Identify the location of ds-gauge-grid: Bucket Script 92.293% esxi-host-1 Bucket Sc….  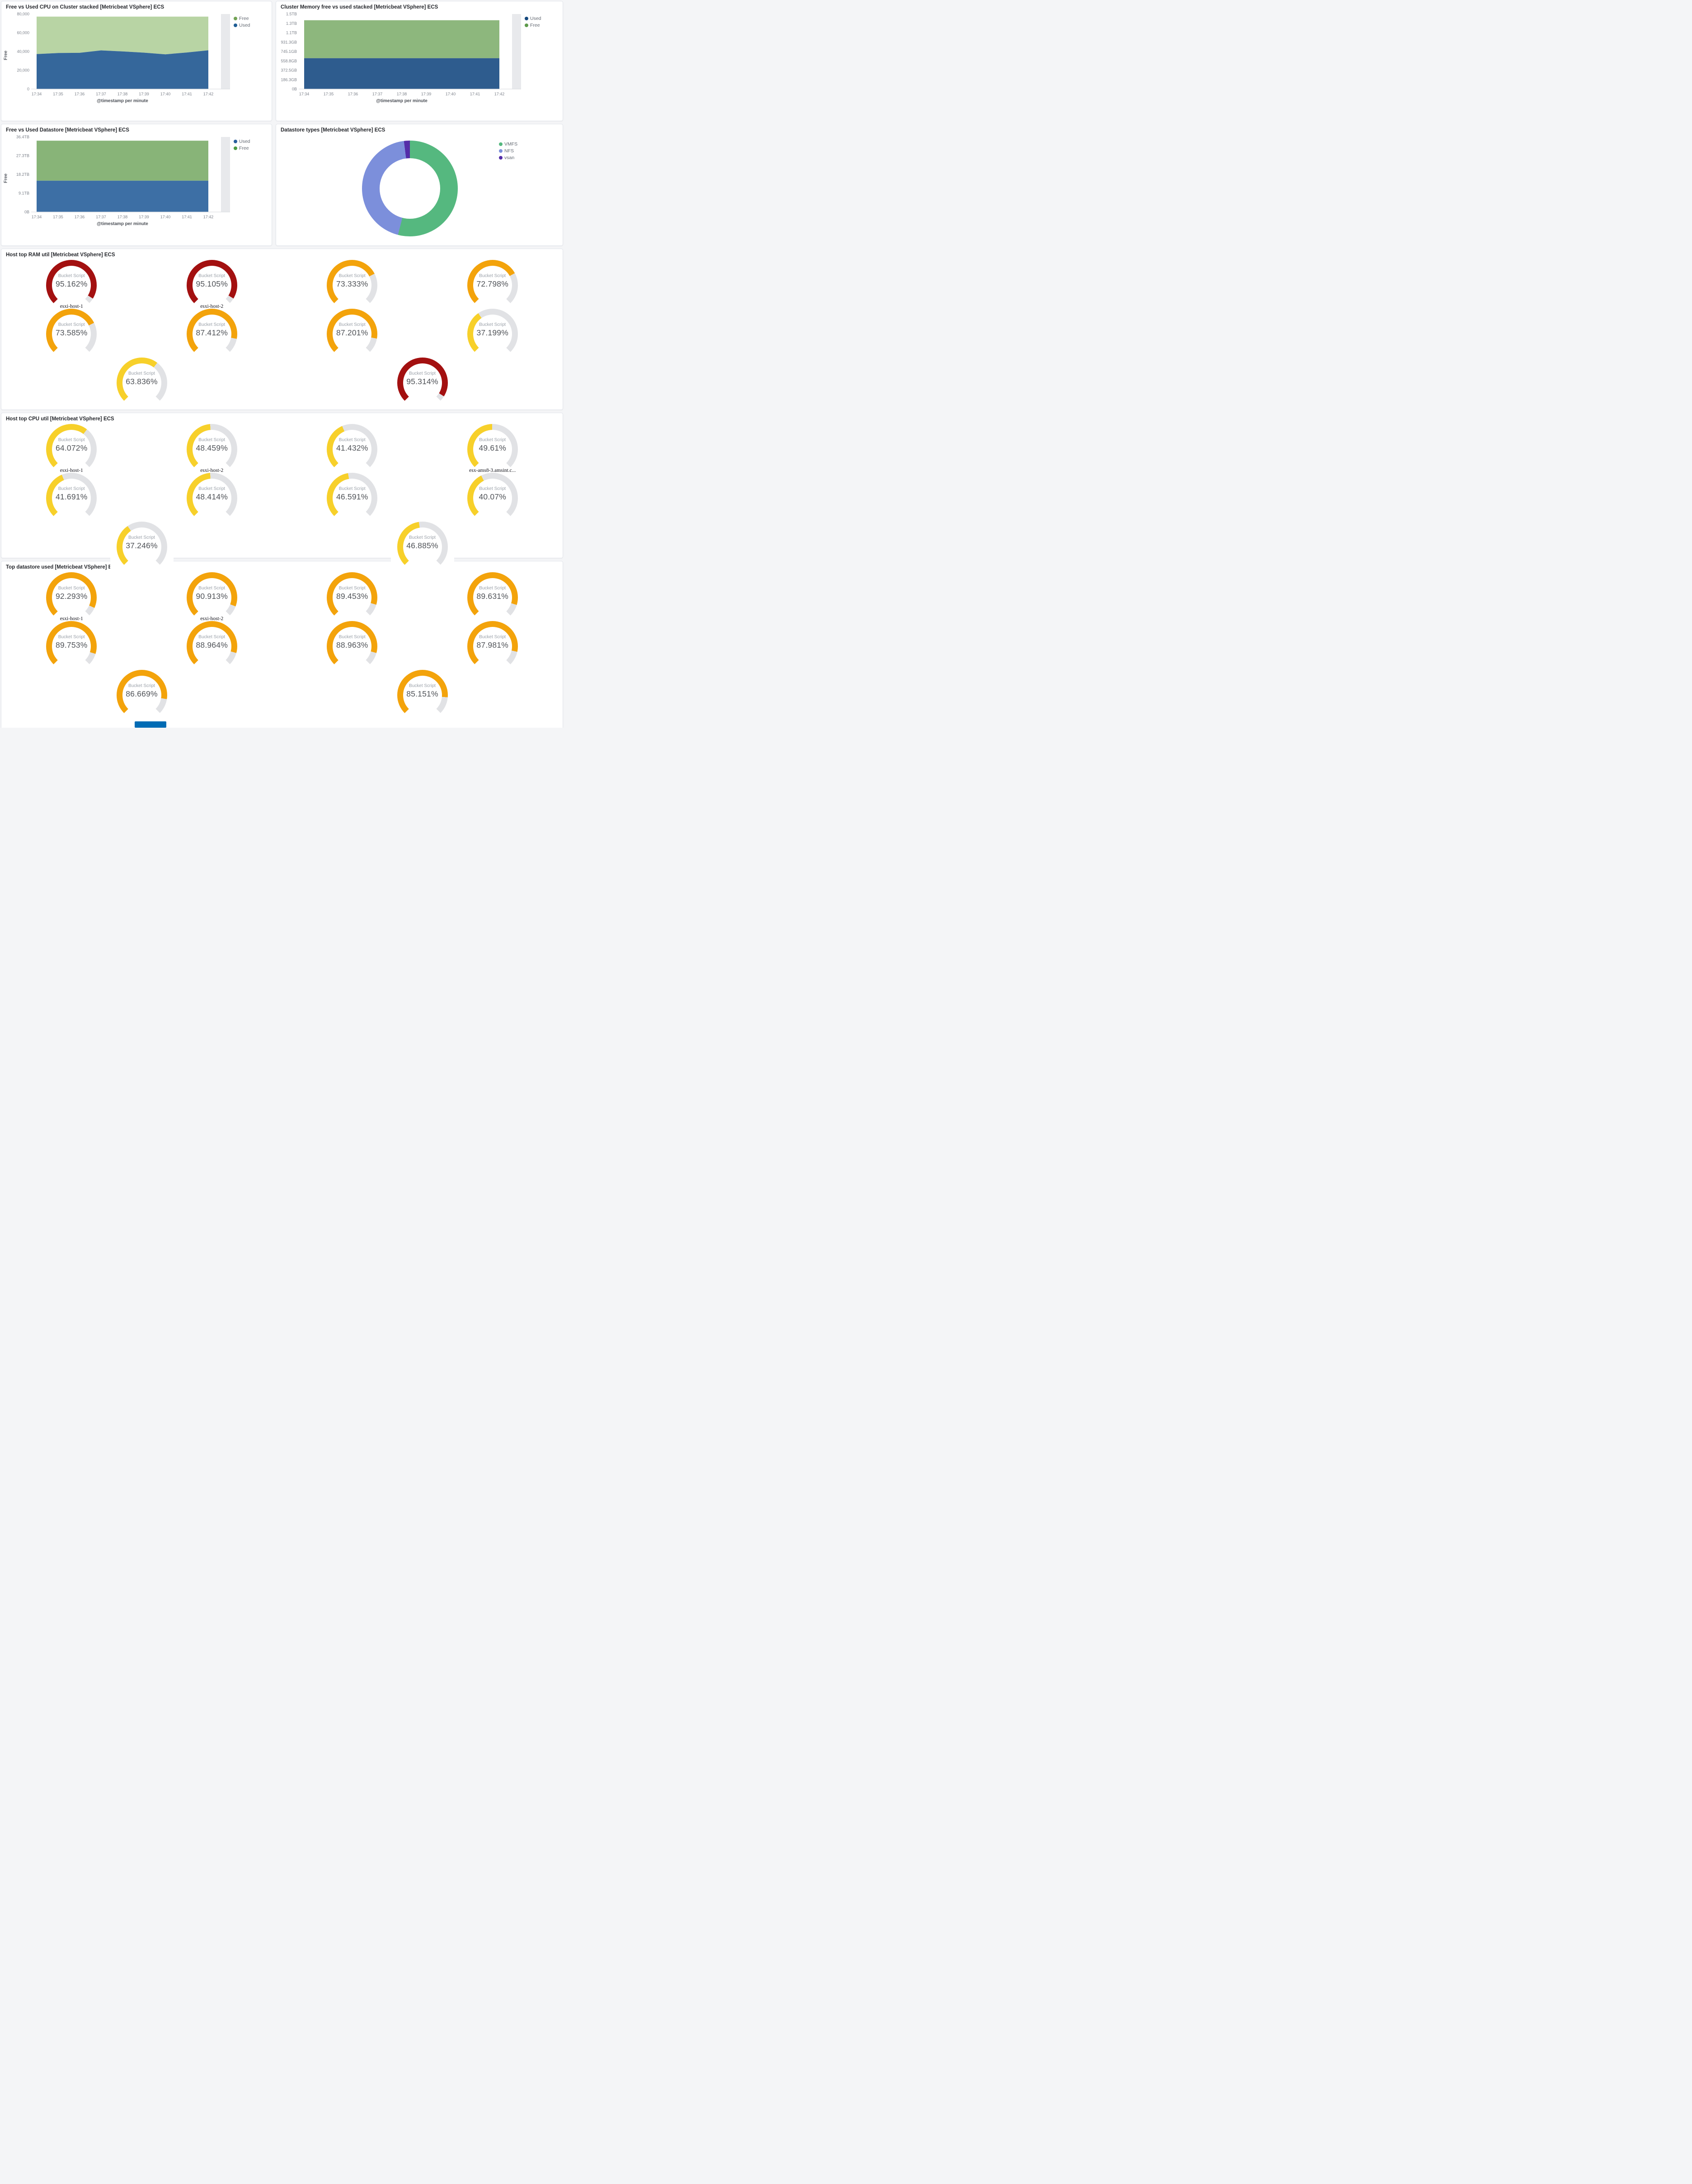
(282, 649).